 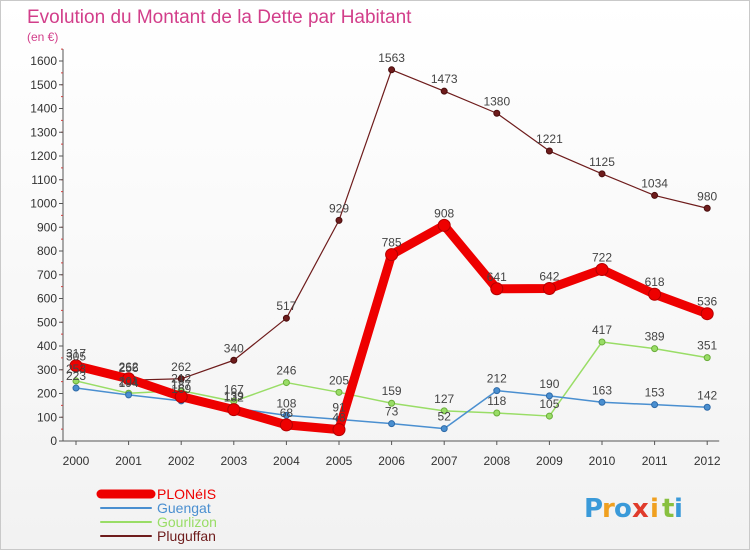 What do you see at coordinates (286, 403) in the screenshot?
I see `data-label: 108` at bounding box center [286, 403].